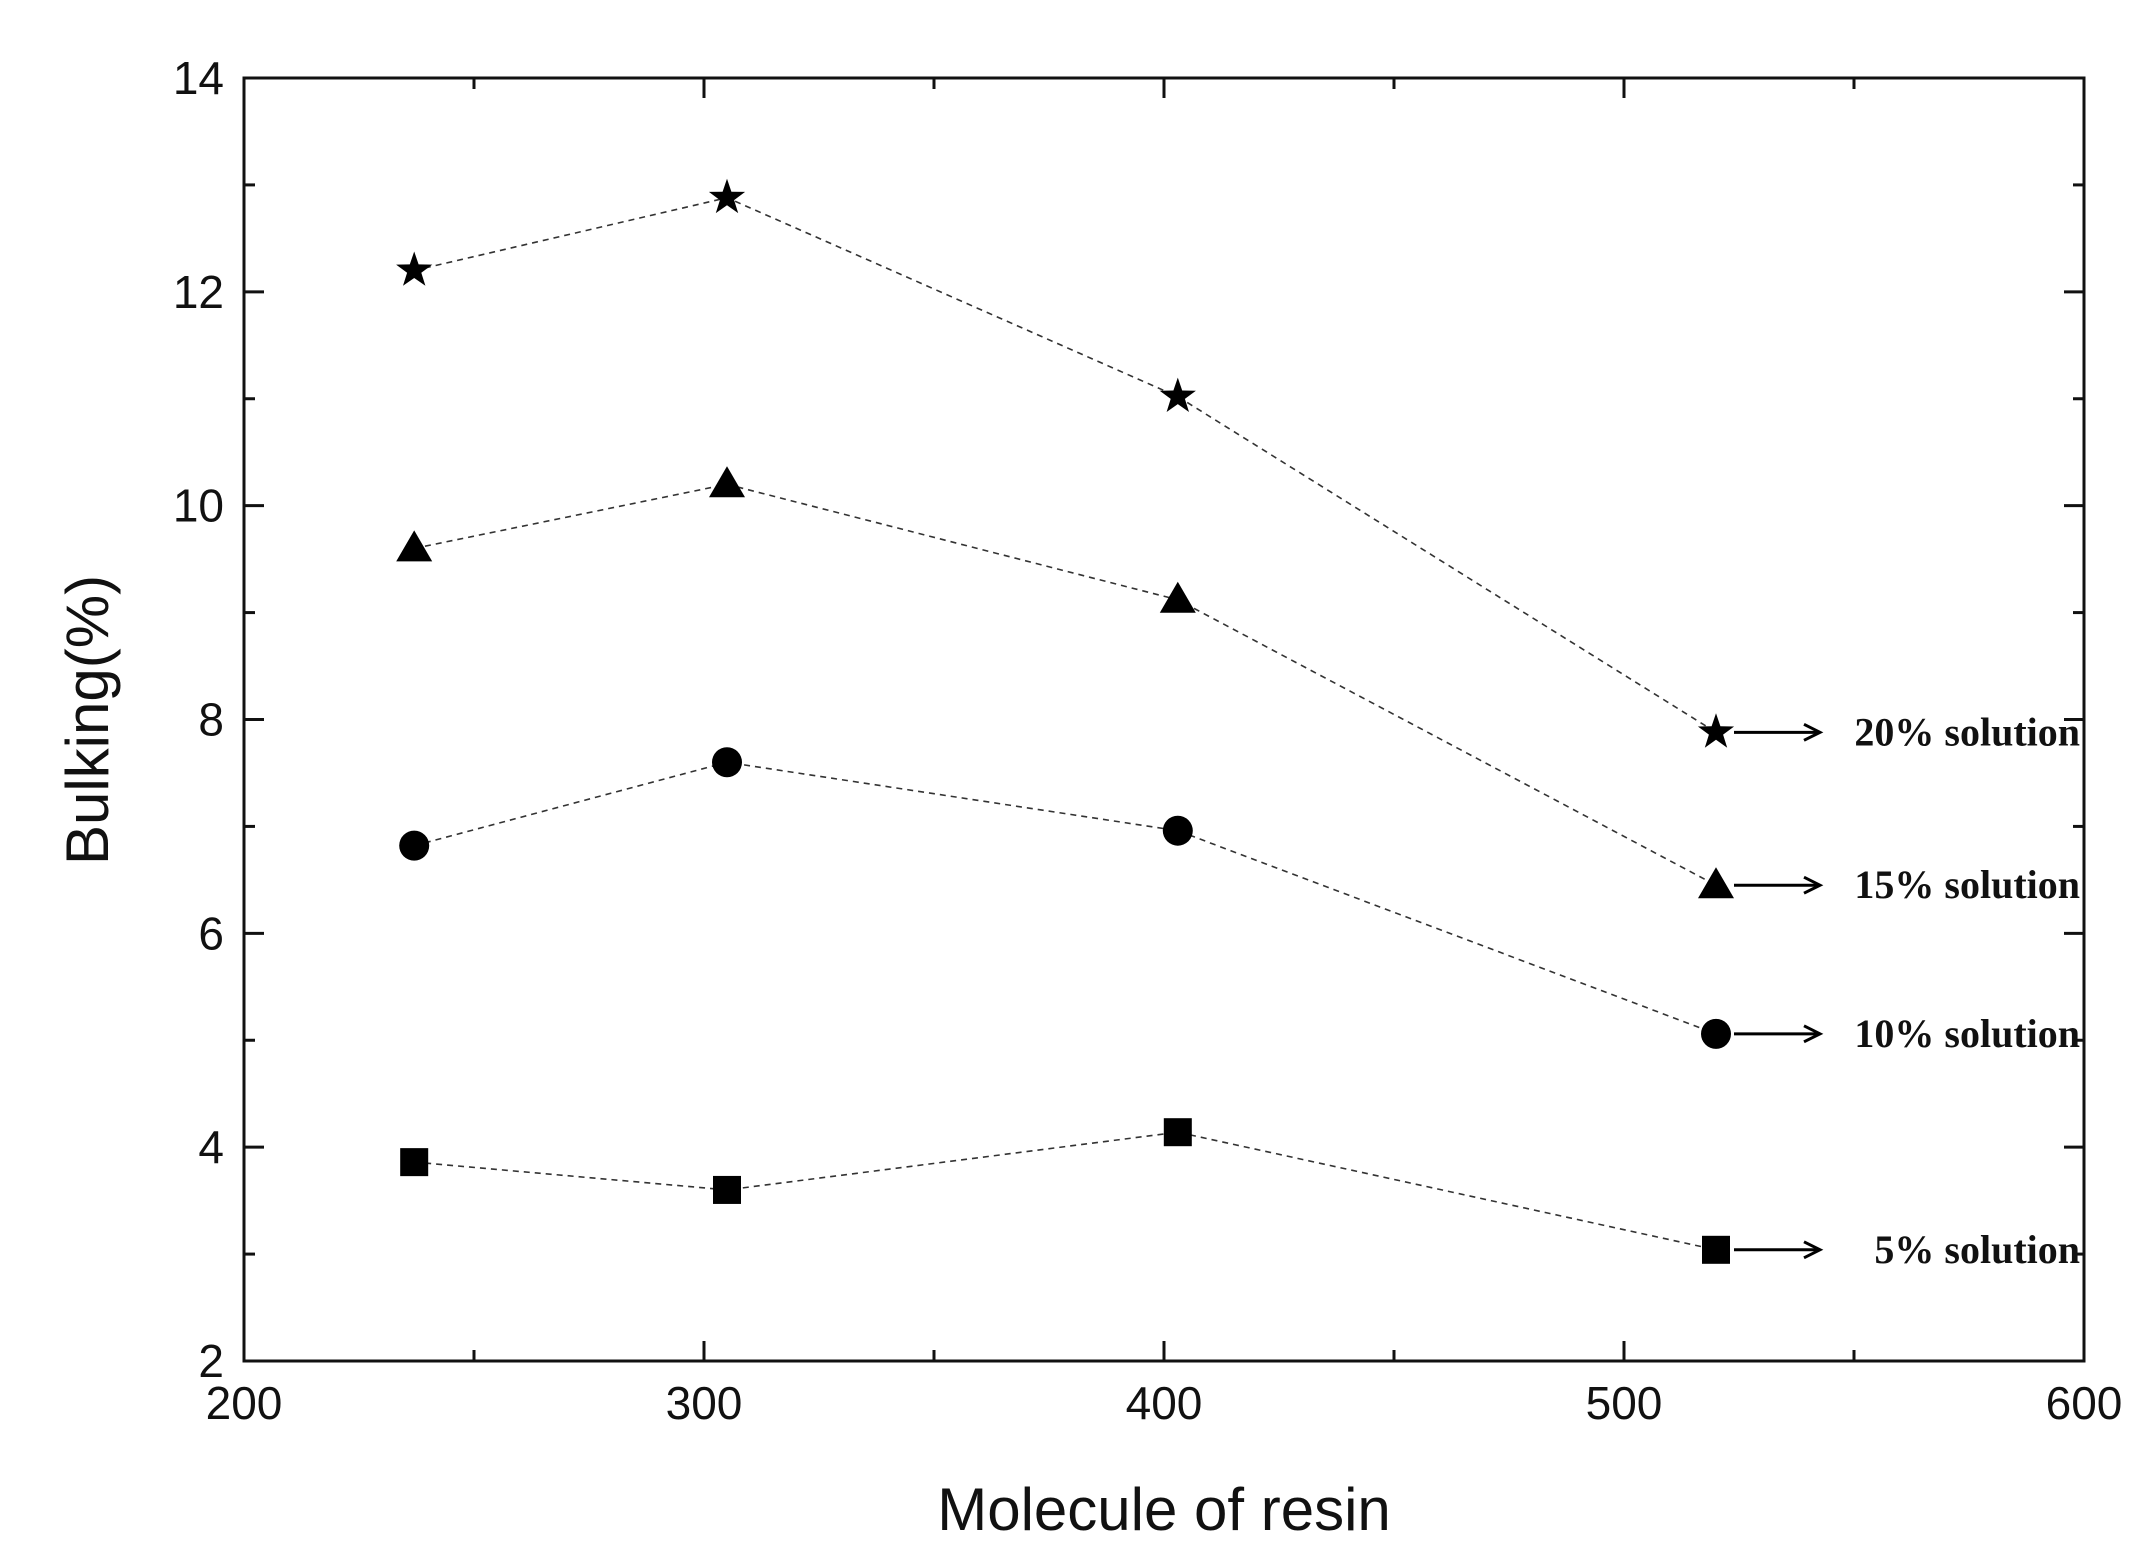 The height and width of the screenshot is (1562, 2146). What do you see at coordinates (211, 720) in the screenshot?
I see `y-tick-label: 8` at bounding box center [211, 720].